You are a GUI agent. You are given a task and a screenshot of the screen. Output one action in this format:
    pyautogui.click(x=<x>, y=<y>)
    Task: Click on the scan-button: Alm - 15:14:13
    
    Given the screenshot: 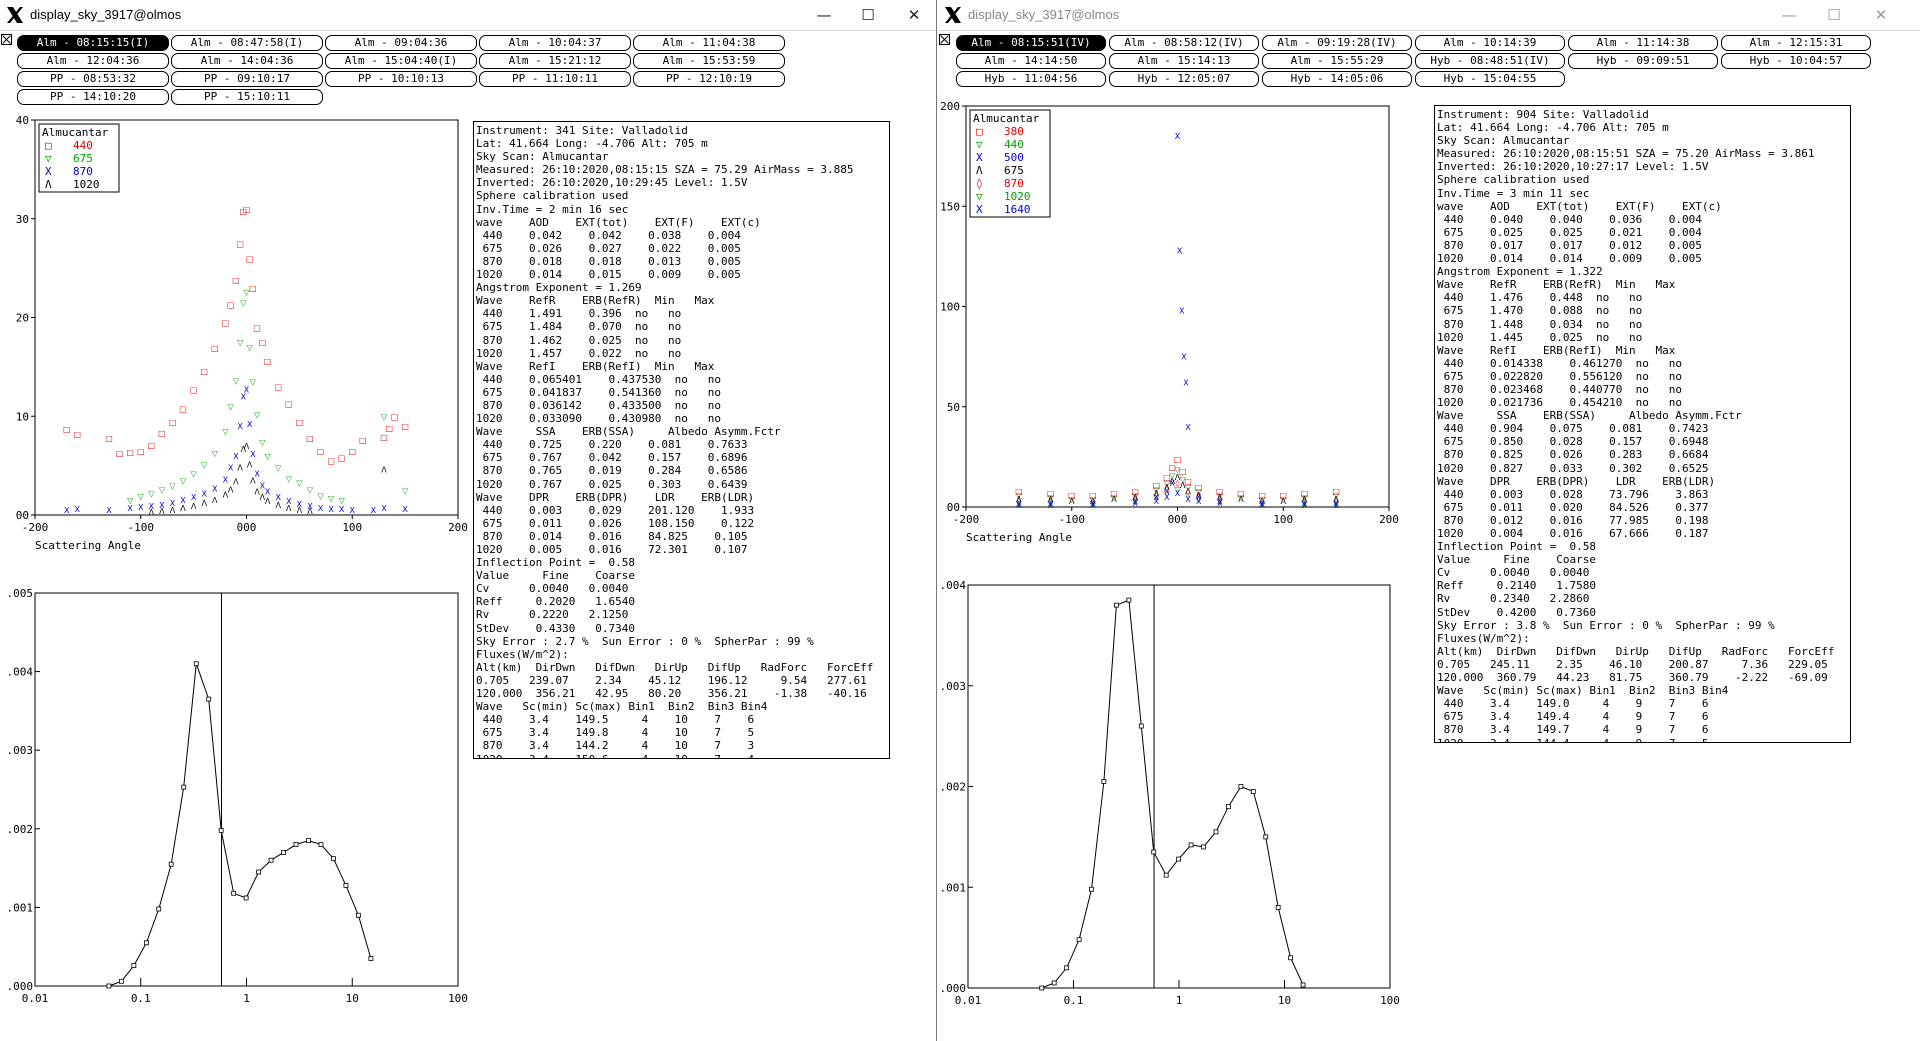 What is the action you would take?
    pyautogui.click(x=1184, y=61)
    